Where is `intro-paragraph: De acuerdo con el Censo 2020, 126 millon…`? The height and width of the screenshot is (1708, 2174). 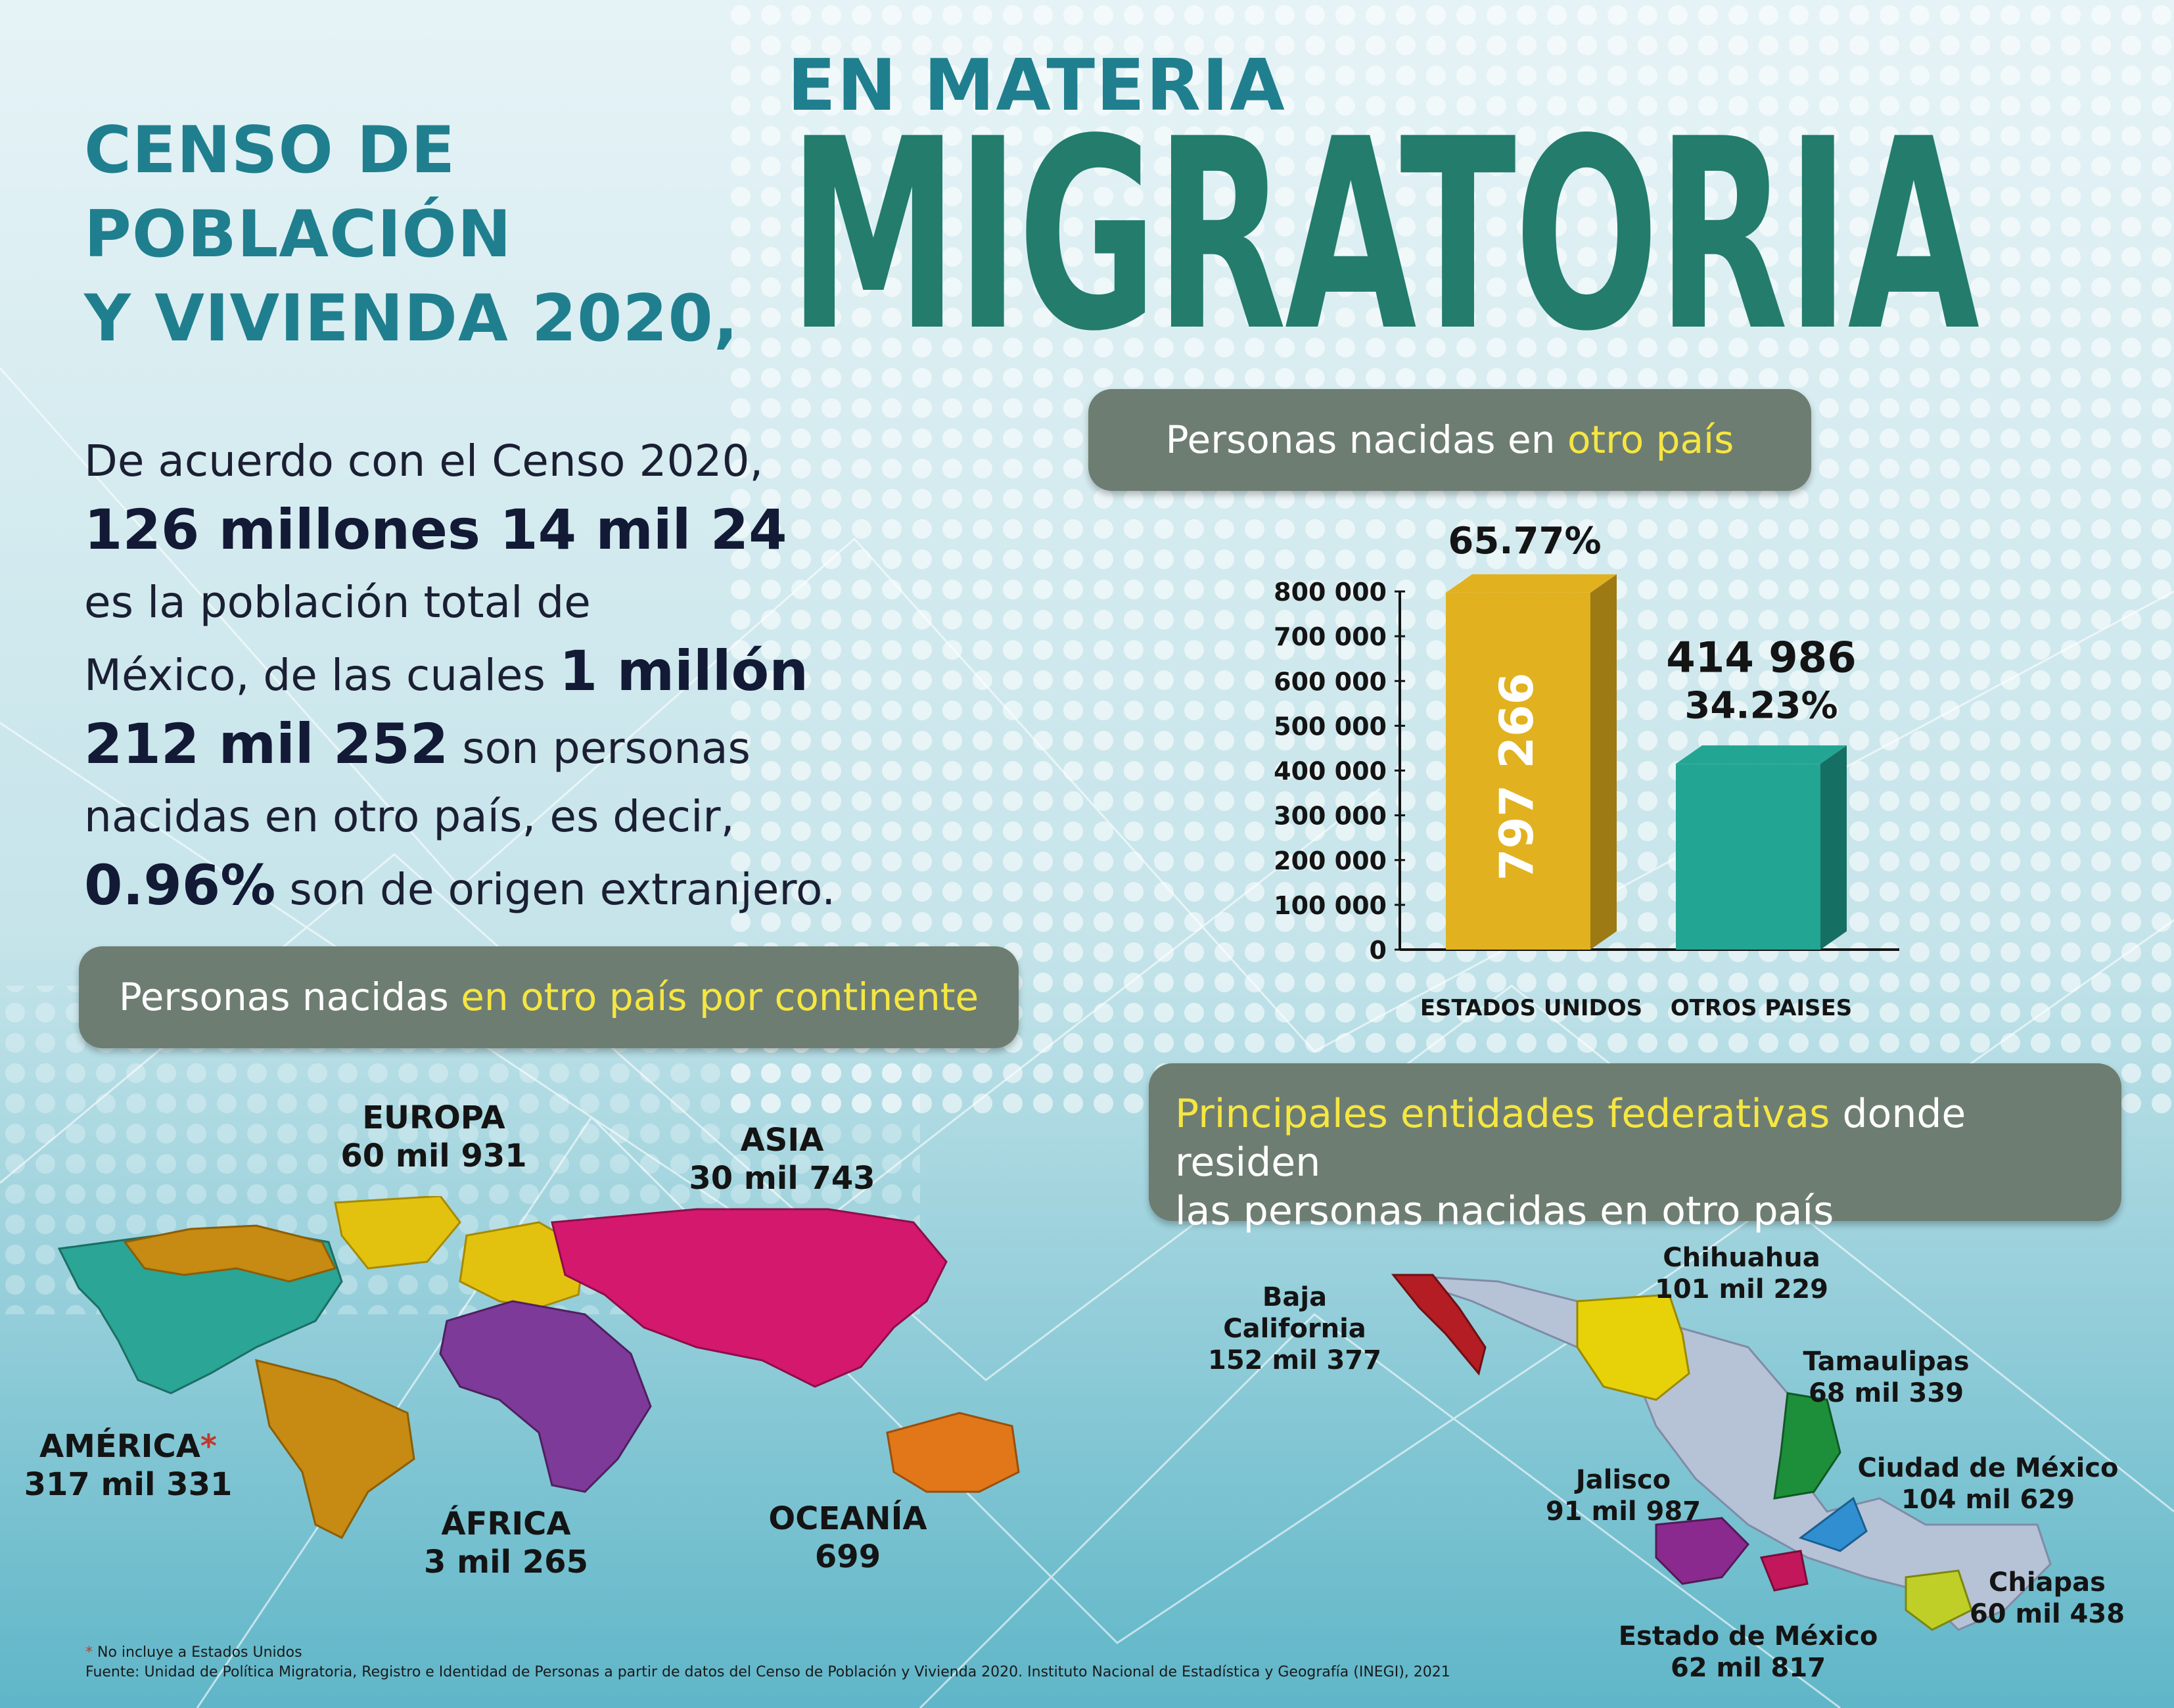
intro-paragraph: De acuerdo con el Censo 2020, 126 millon… is located at coordinates (504, 676).